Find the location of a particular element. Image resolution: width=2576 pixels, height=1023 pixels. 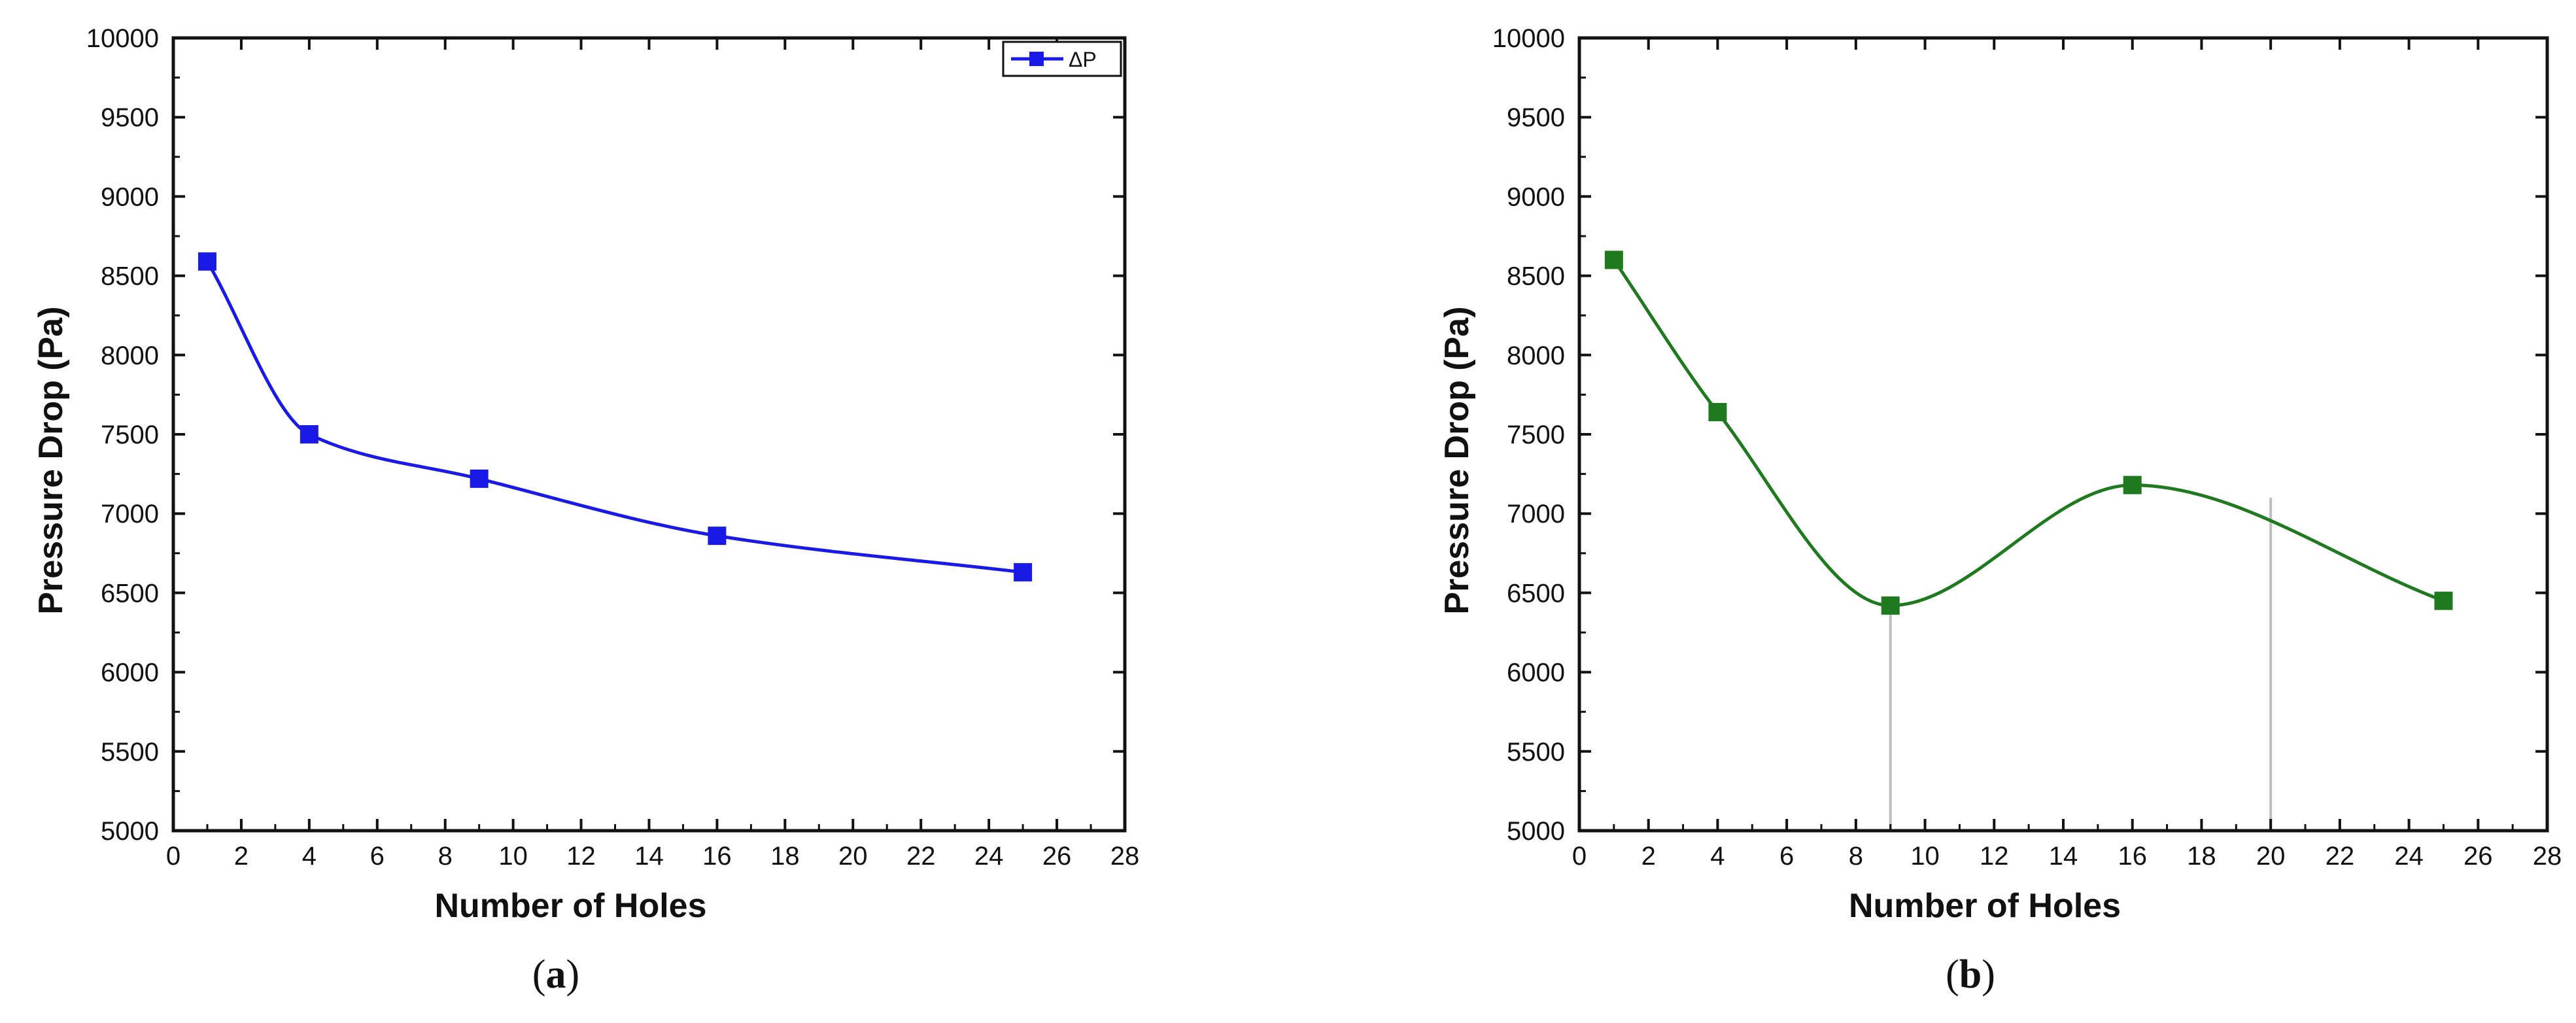

panel-b-y-tick-label: 6000 is located at coordinates (1536, 673).